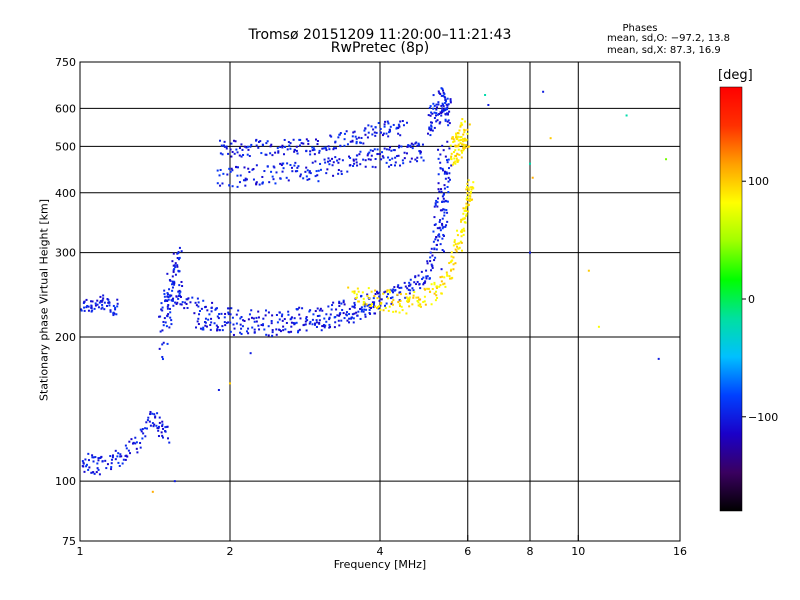 The width and height of the screenshot is (800, 600). I want to click on x-tick-label: 1, so click(80, 551).